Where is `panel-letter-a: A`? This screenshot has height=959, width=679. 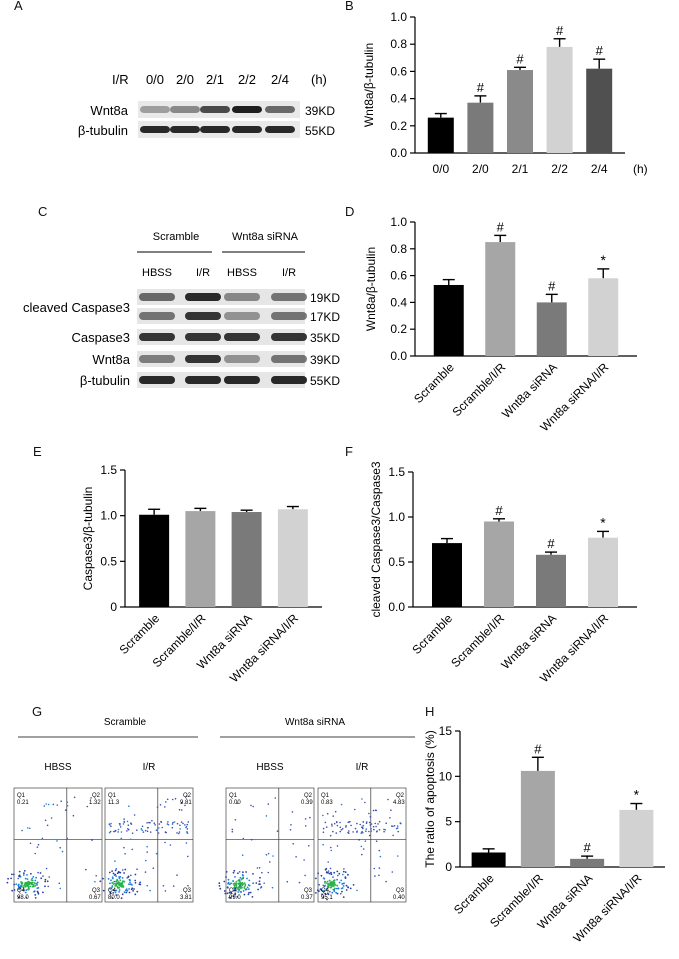
panel-letter-a: A is located at coordinates (18, 6).